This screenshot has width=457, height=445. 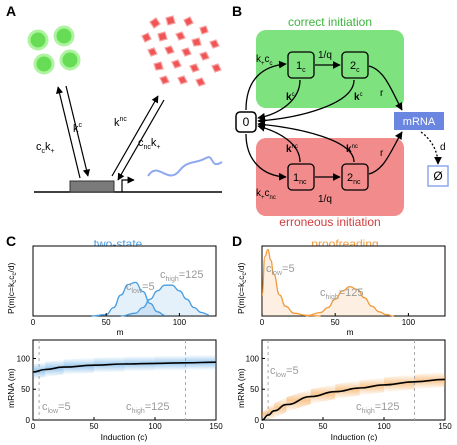 I want to click on chart-d-top-ylabel: P(m|c=kccc/d), so click(x=242, y=288).